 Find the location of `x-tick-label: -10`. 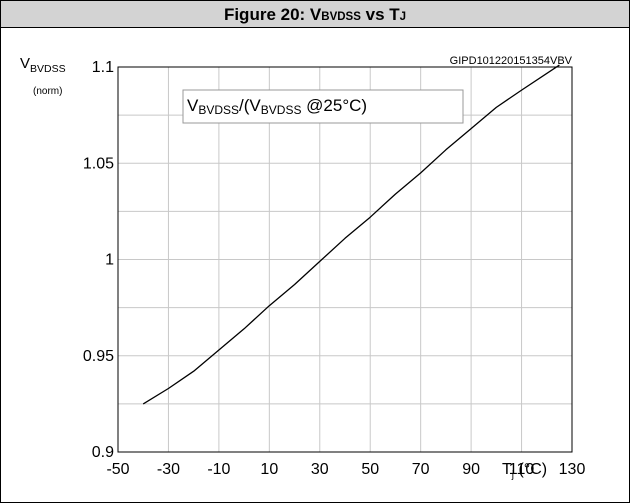

x-tick-label: -10 is located at coordinates (218, 469).